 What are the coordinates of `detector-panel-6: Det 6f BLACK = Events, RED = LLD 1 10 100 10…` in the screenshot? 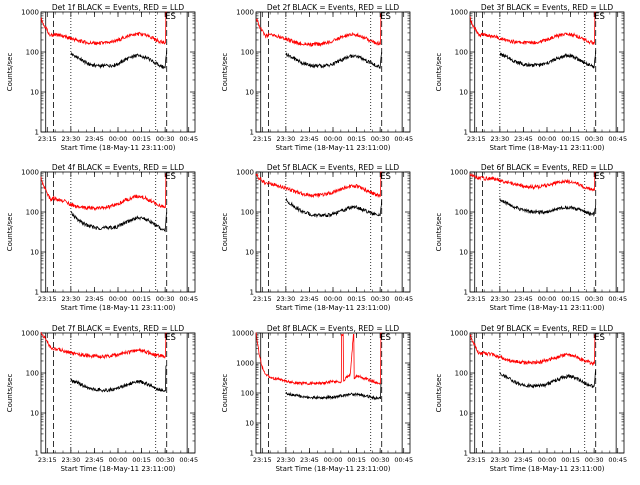 It's located at (531, 237).